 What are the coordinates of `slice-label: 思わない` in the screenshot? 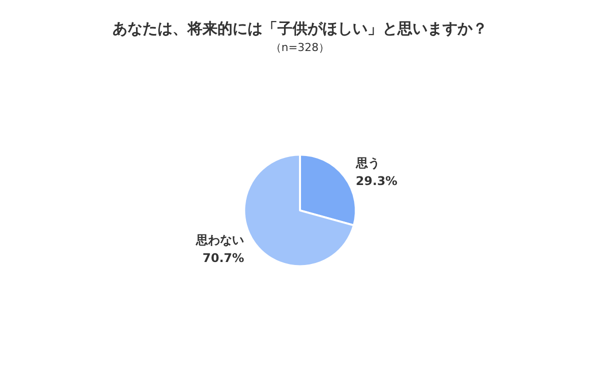 It's located at (219, 240).